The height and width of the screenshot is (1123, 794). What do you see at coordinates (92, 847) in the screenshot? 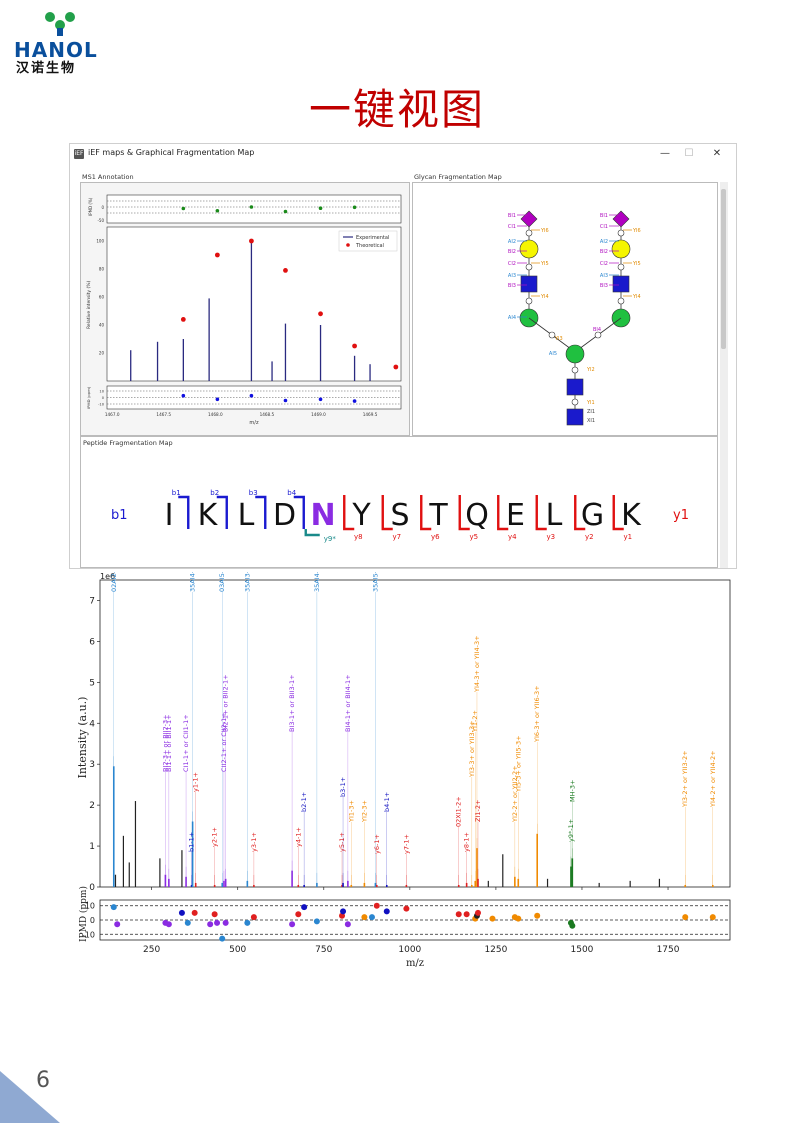
I see `ytick-label: 1` at bounding box center [92, 847].